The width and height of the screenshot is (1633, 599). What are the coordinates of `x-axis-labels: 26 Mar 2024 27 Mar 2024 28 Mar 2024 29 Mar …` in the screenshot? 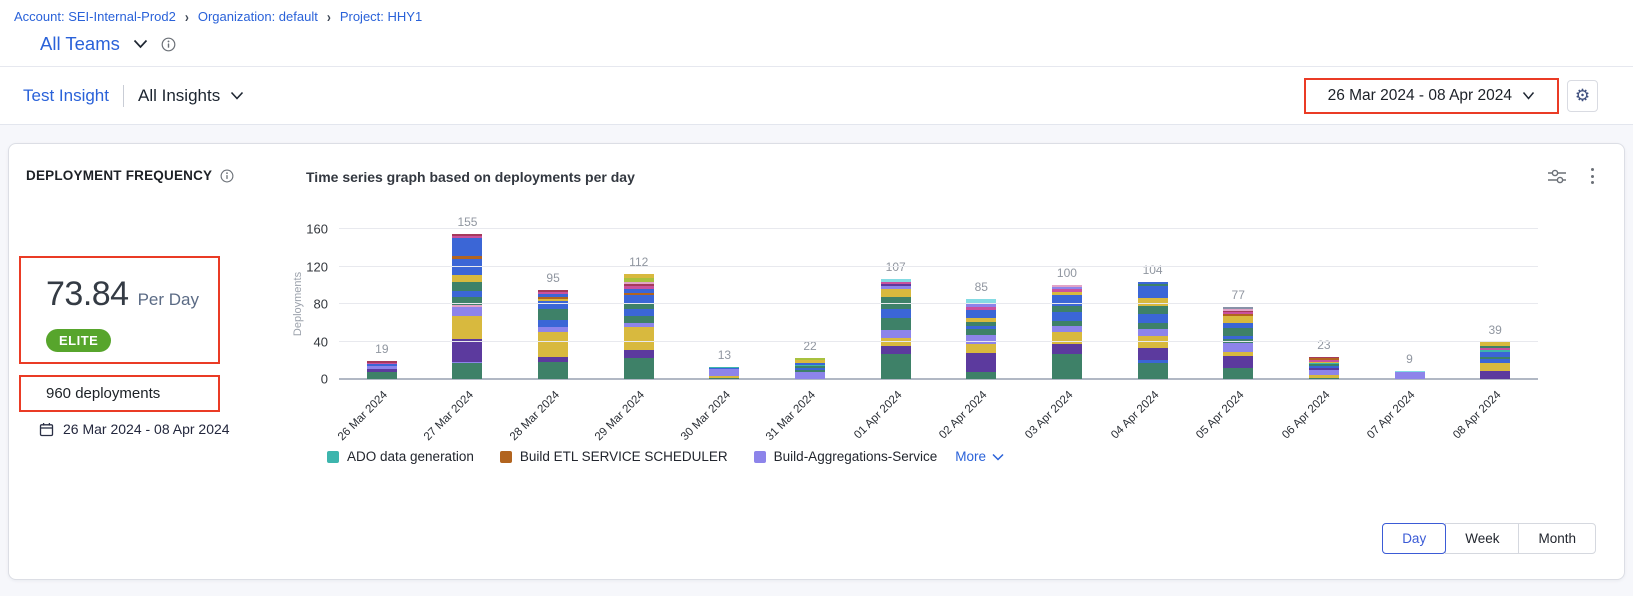 It's located at (937, 411).